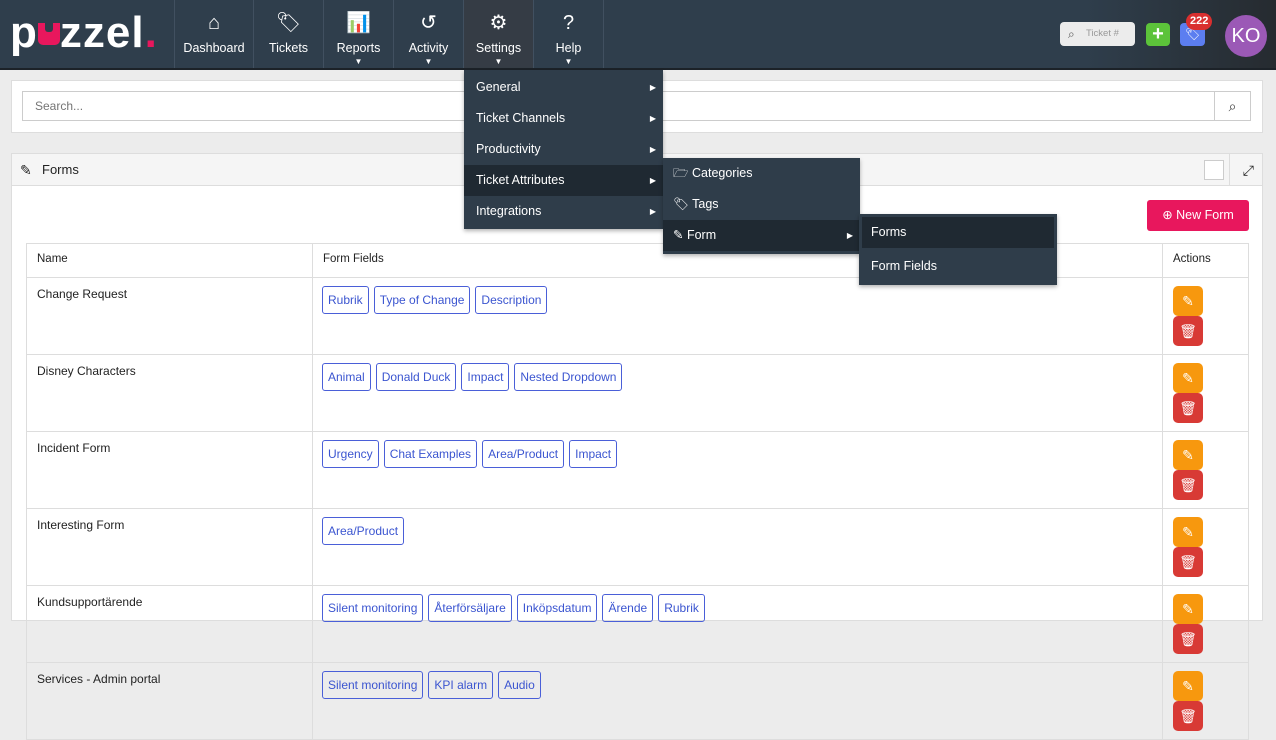  What do you see at coordinates (1246, 36) in the screenshot?
I see `avatar: KO` at bounding box center [1246, 36].